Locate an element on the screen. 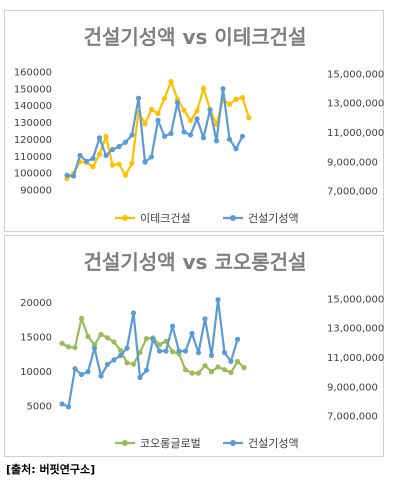 The width and height of the screenshot is (403, 492). y-left-tick-label: 140000 is located at coordinates (33, 106).